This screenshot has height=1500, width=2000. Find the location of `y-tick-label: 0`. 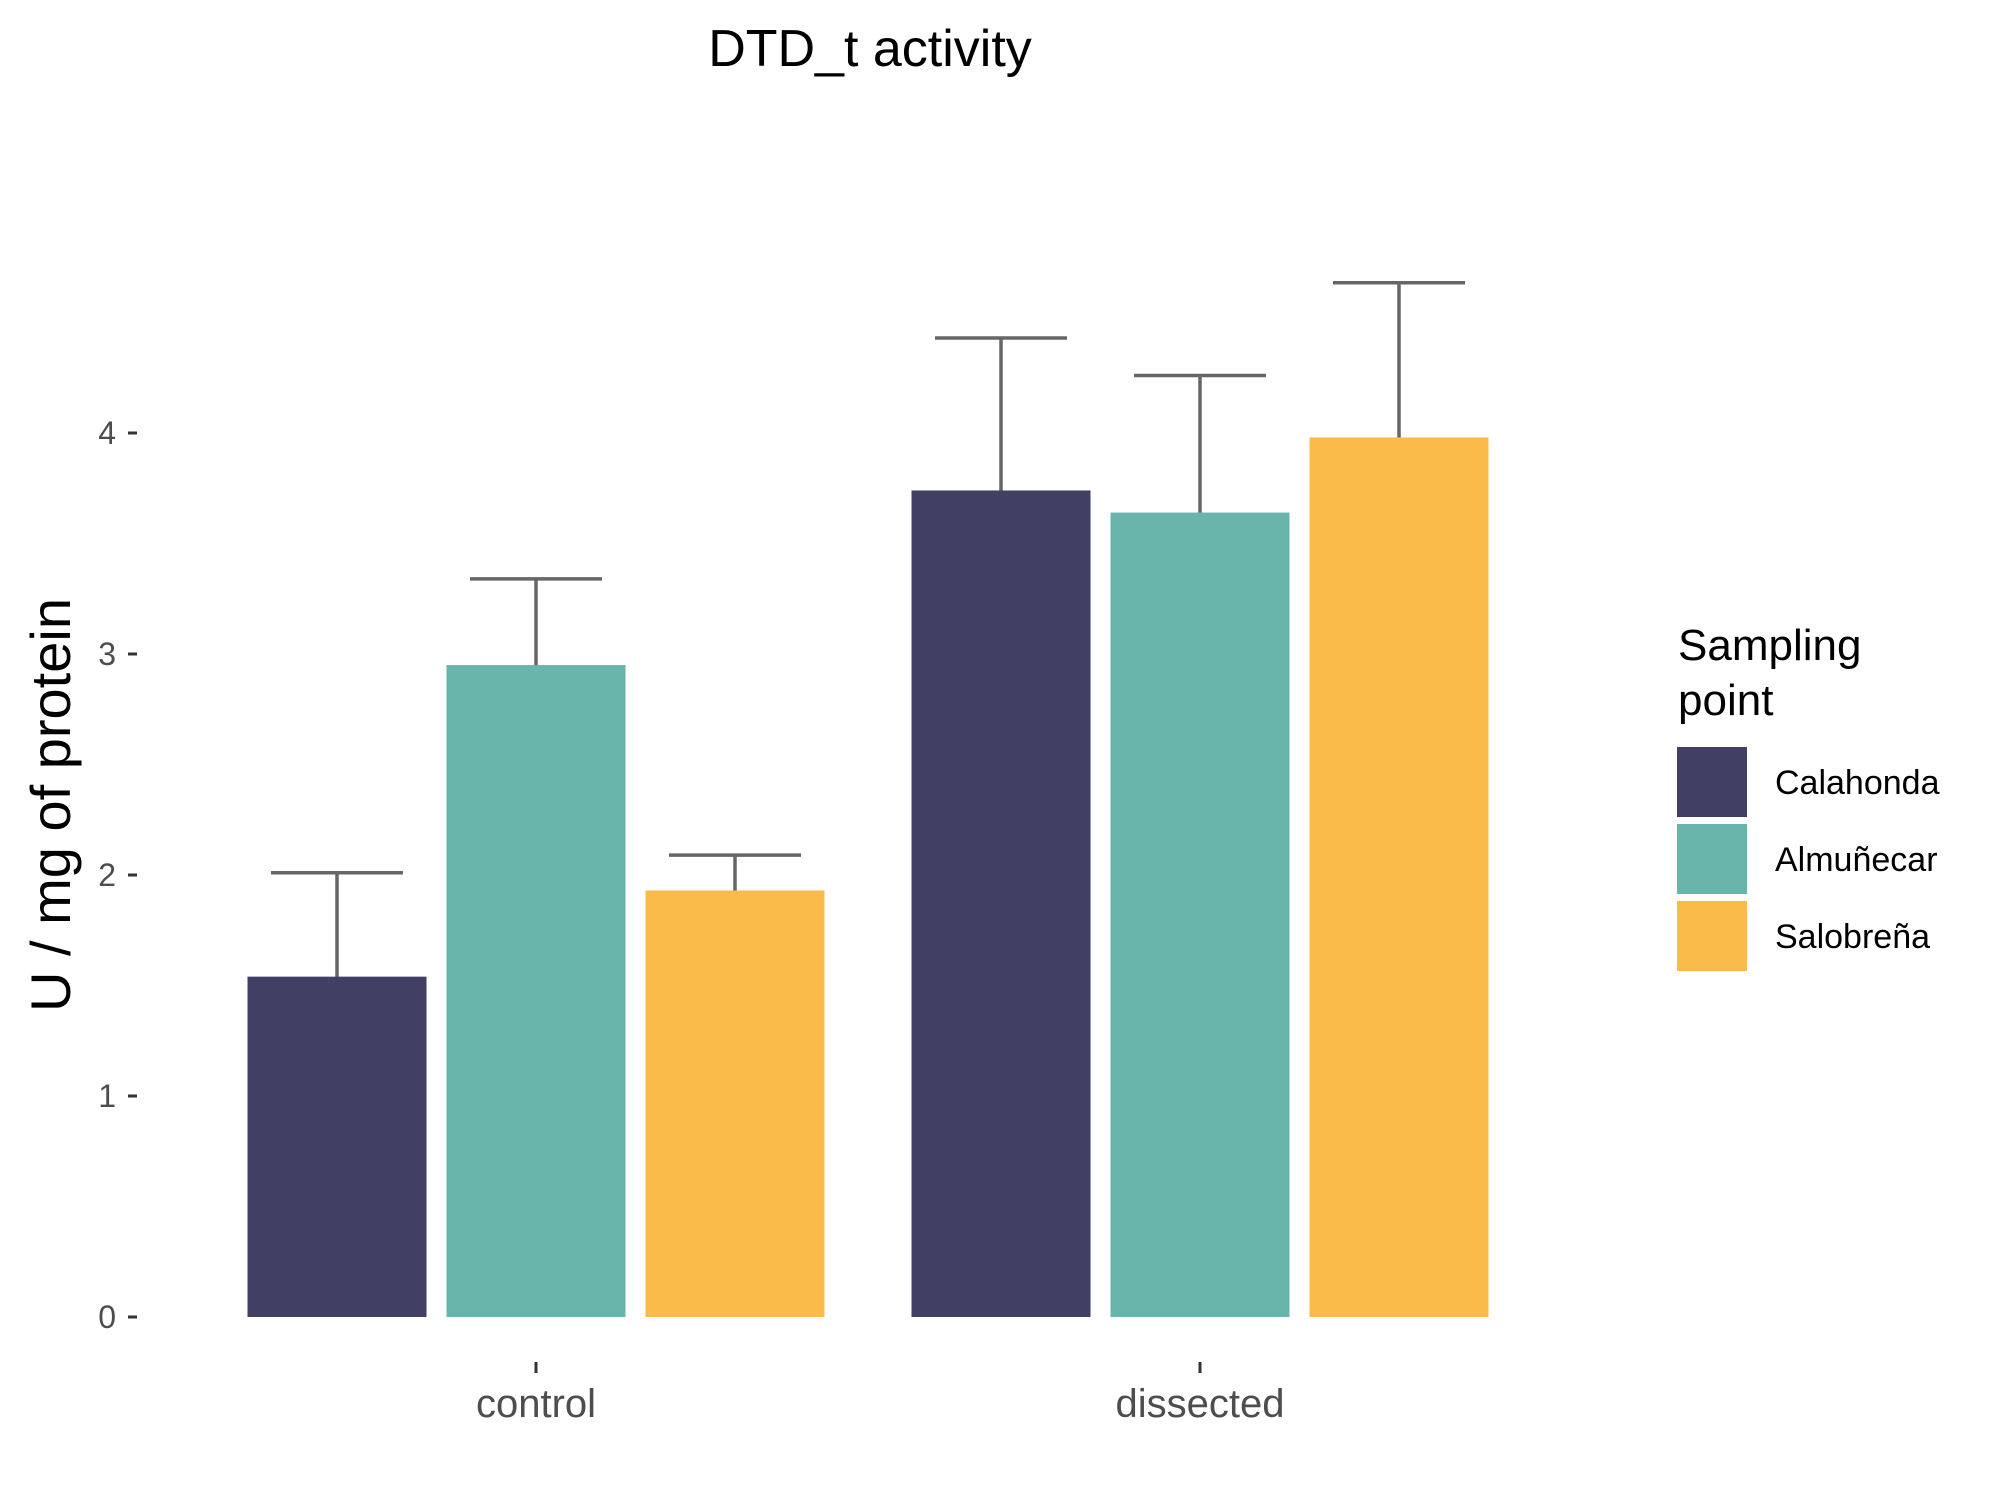

y-tick-label: 0 is located at coordinates (107, 1317).